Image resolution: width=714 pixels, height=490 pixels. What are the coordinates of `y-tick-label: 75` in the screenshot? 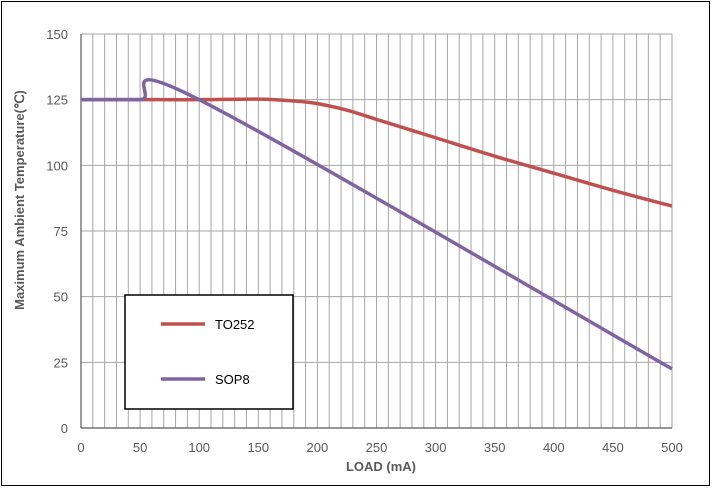 It's located at (61, 231).